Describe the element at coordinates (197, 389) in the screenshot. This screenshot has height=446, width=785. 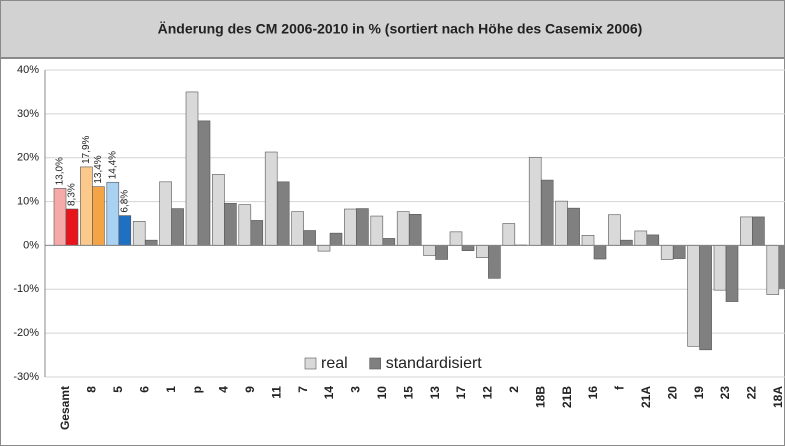
I see `x-tick-label: p` at that location.